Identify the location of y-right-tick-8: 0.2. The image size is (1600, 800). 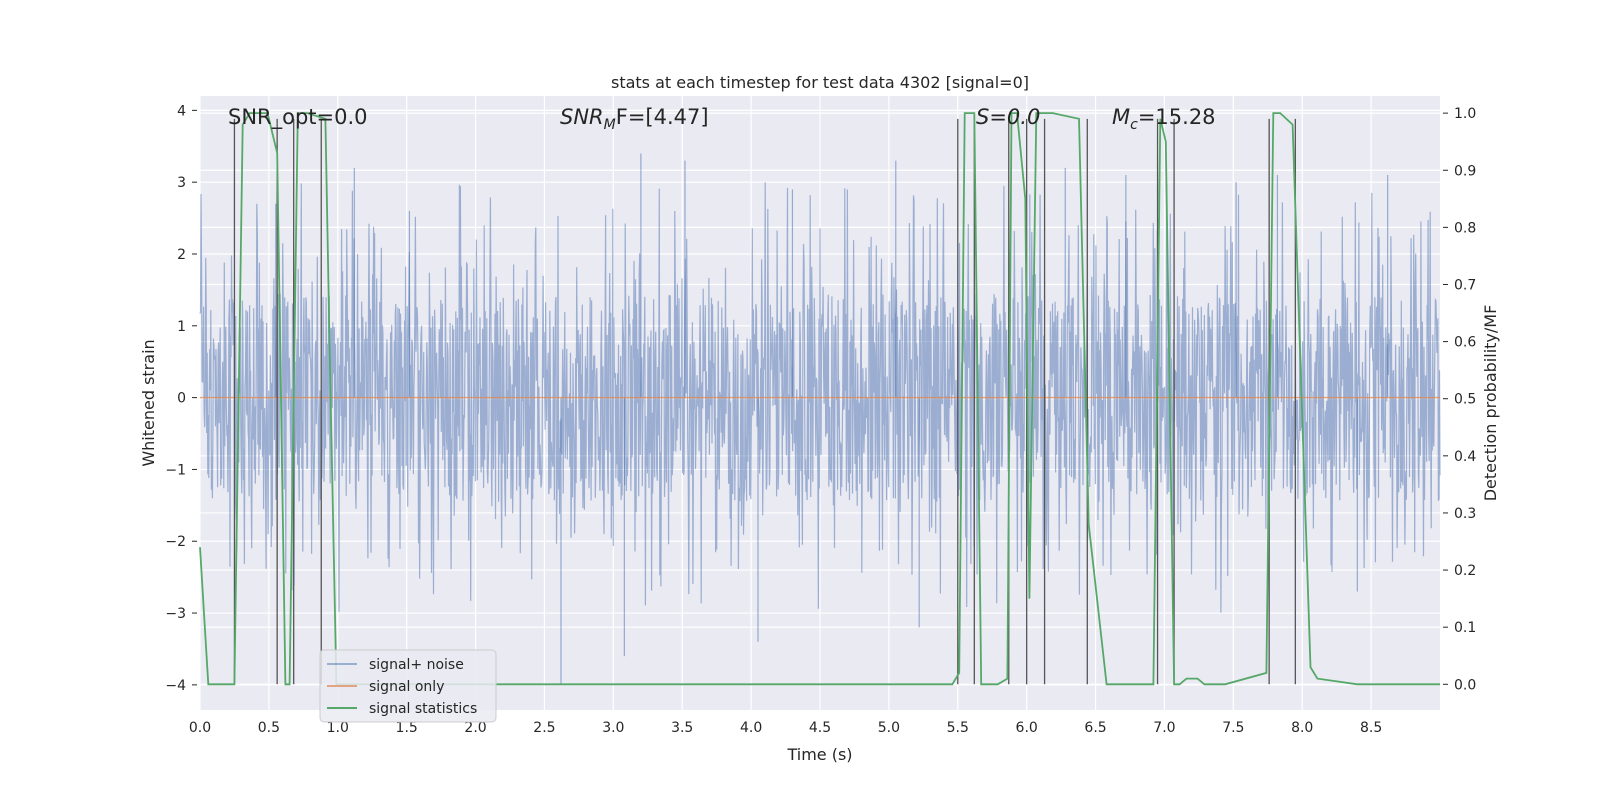
(1465, 571).